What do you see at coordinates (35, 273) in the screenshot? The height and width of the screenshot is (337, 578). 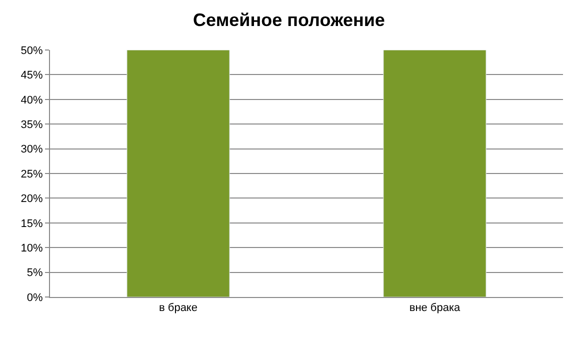 I see `y-tick-label: 5%` at bounding box center [35, 273].